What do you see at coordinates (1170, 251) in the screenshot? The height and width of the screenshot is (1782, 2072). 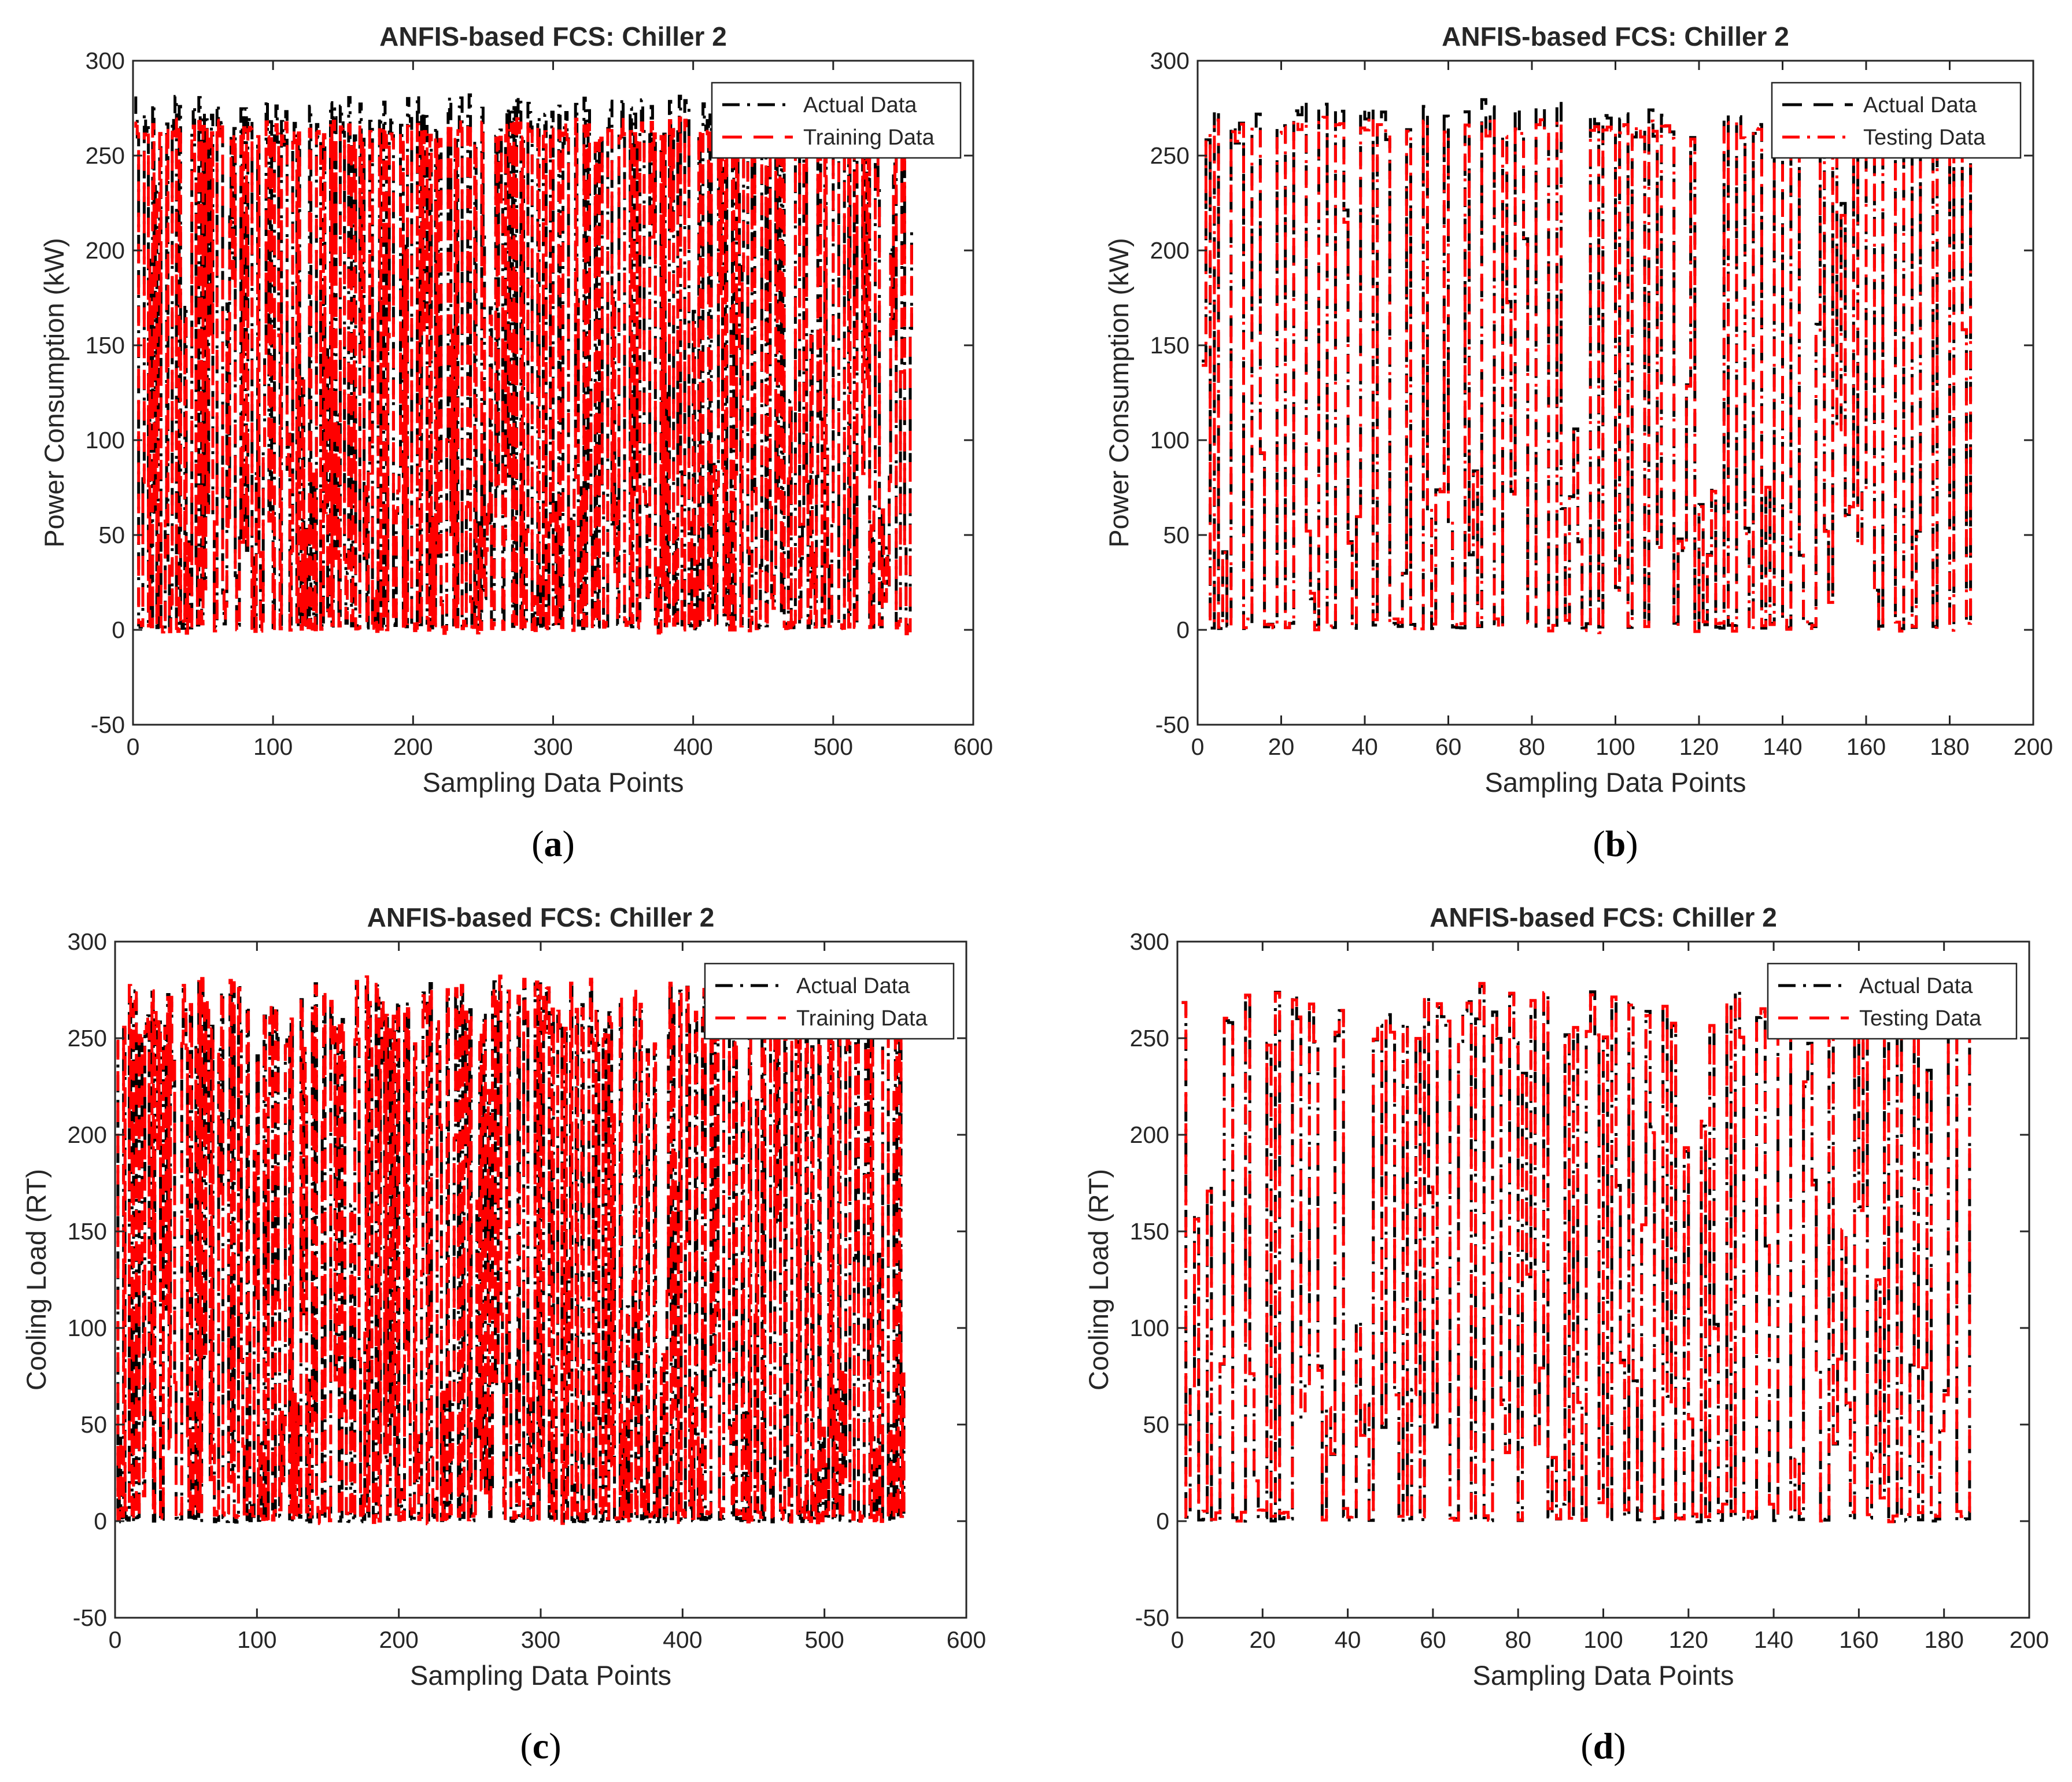 I see `chart-b-ytick-label: 200` at bounding box center [1170, 251].